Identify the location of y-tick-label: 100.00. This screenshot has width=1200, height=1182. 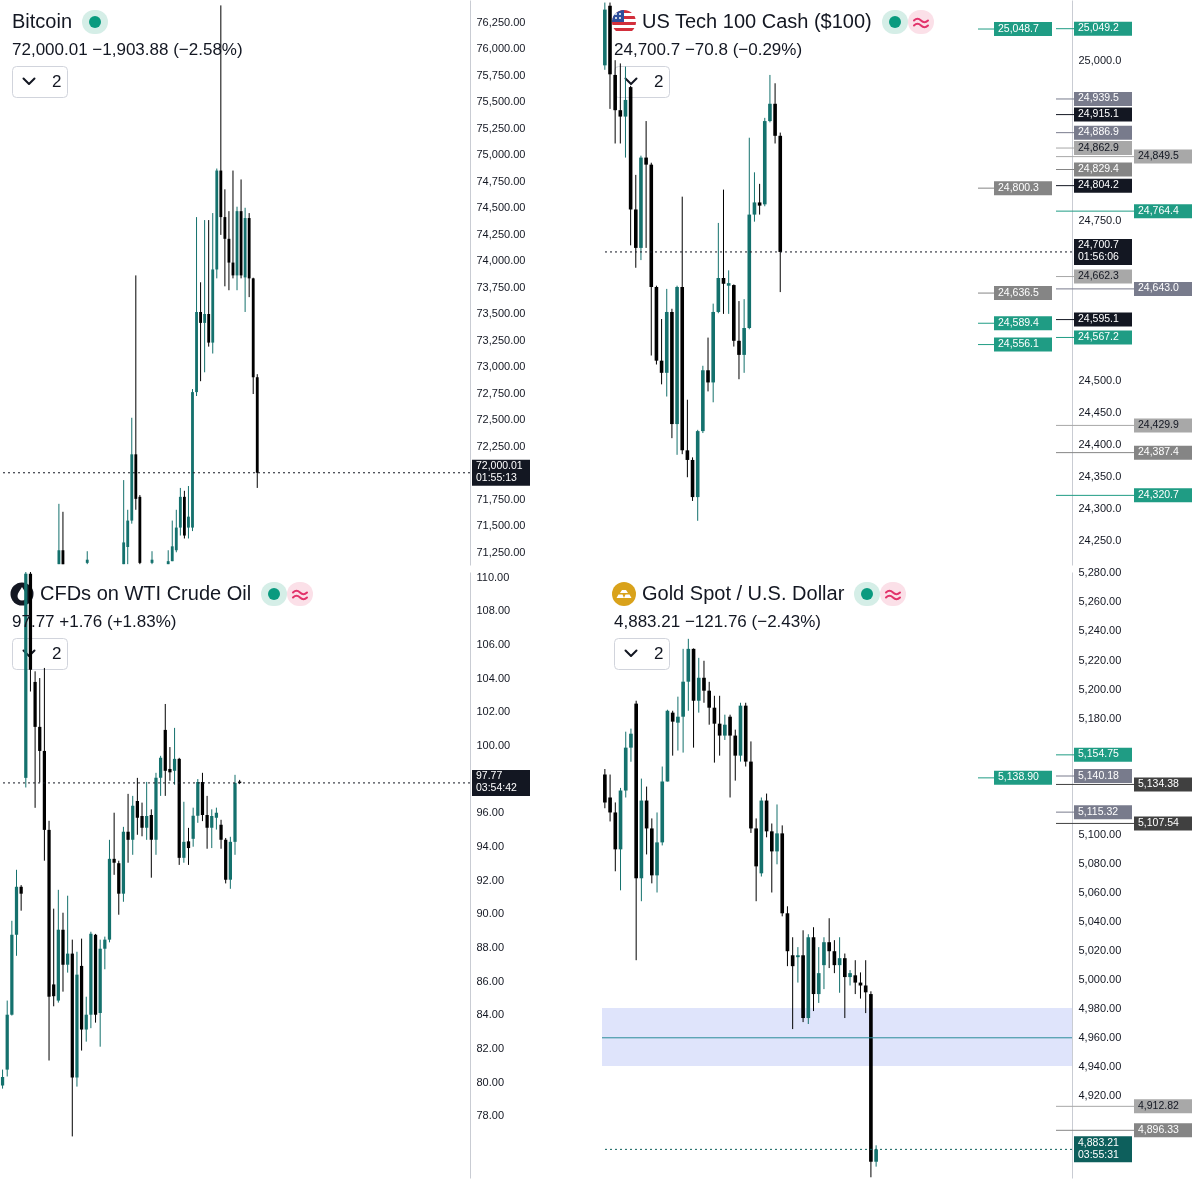
(493, 744).